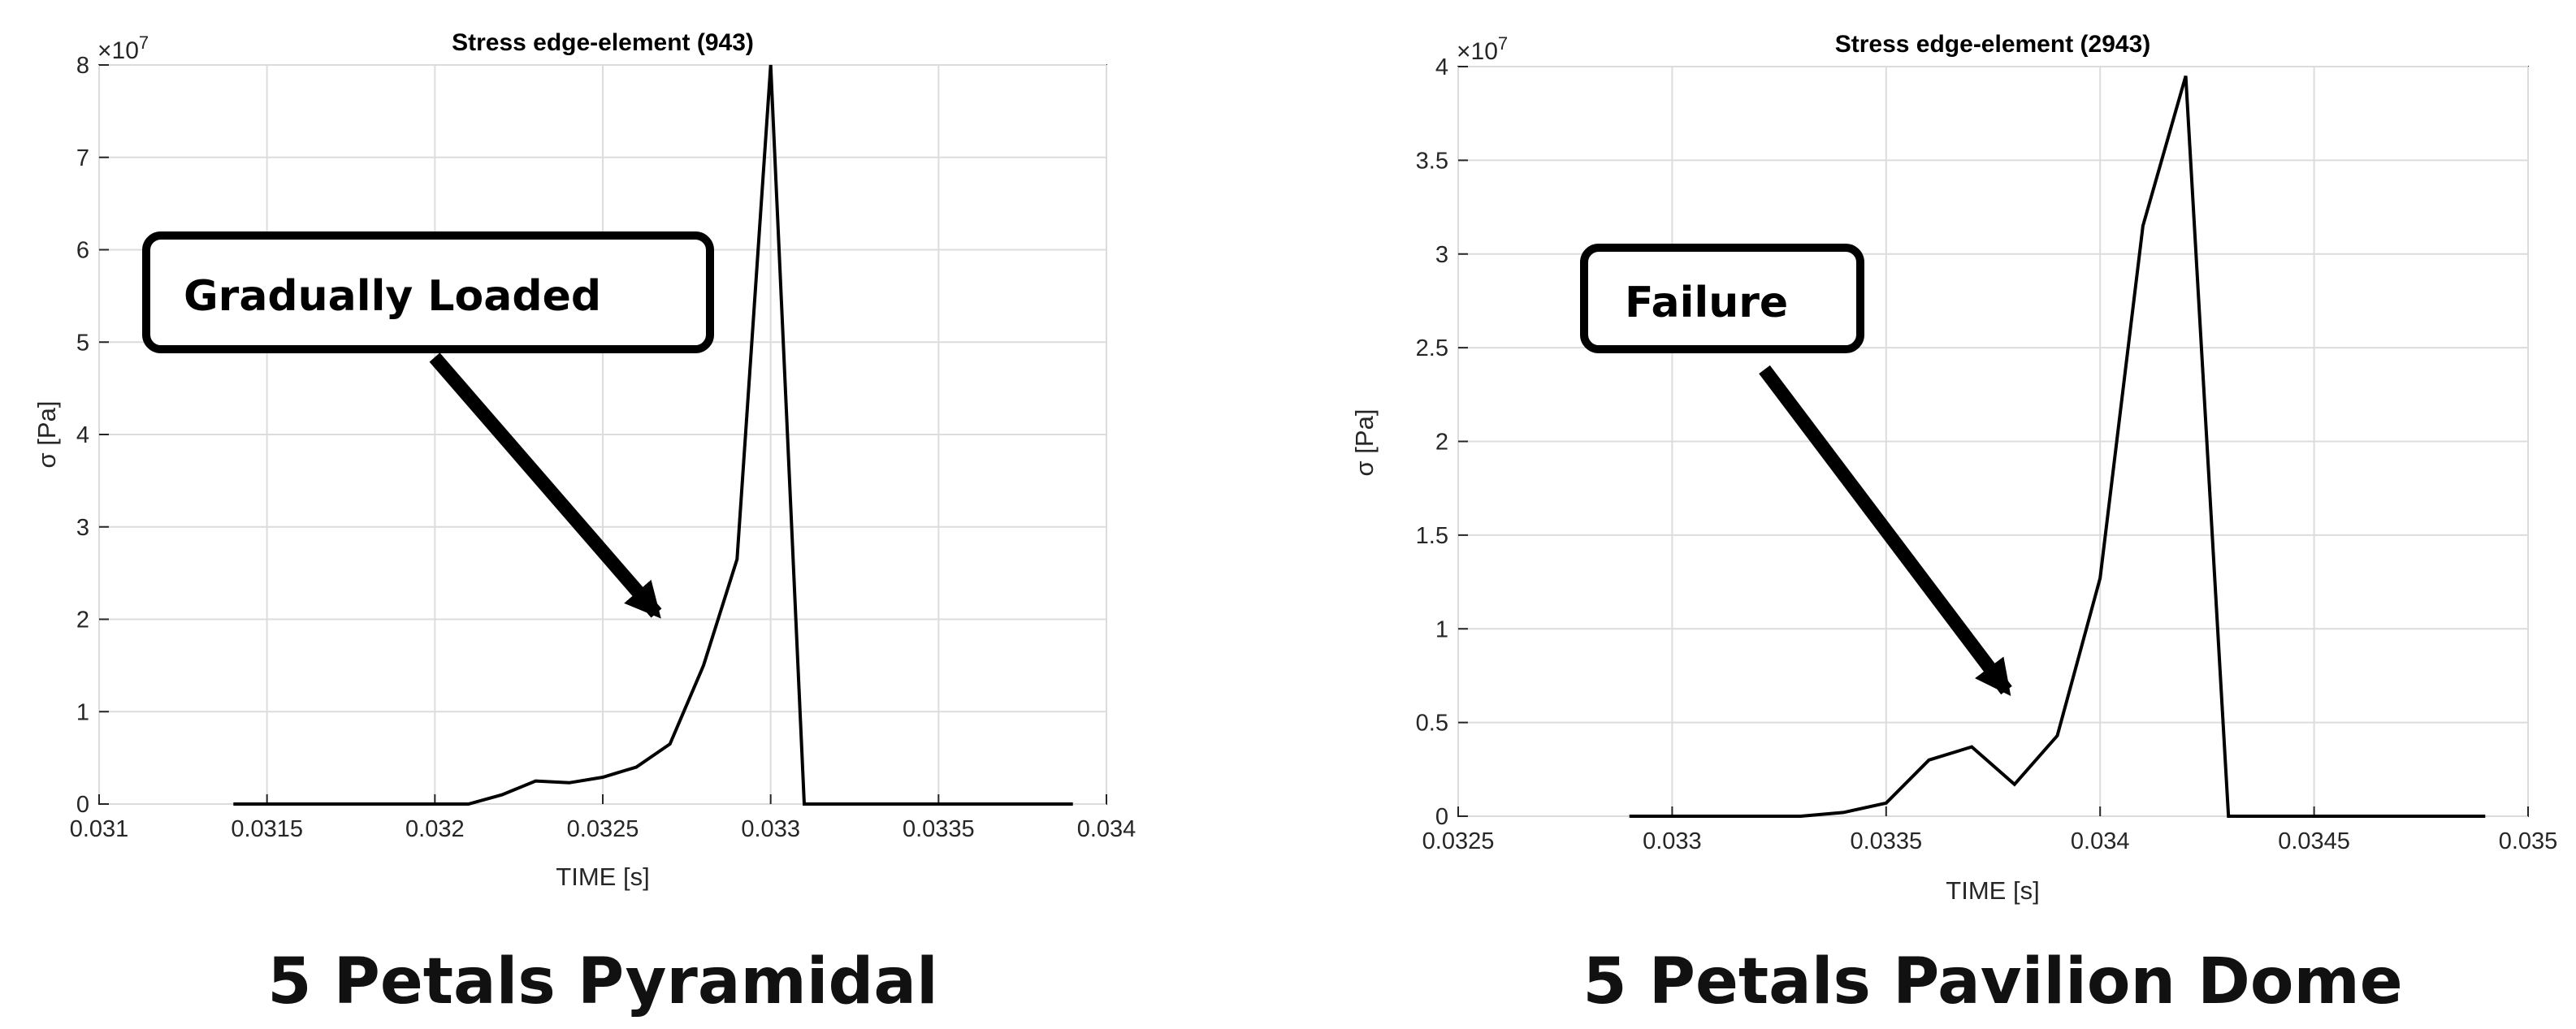 This screenshot has height=1029, width=2576. I want to click on left-x-tick-label: 0.031, so click(99, 829).